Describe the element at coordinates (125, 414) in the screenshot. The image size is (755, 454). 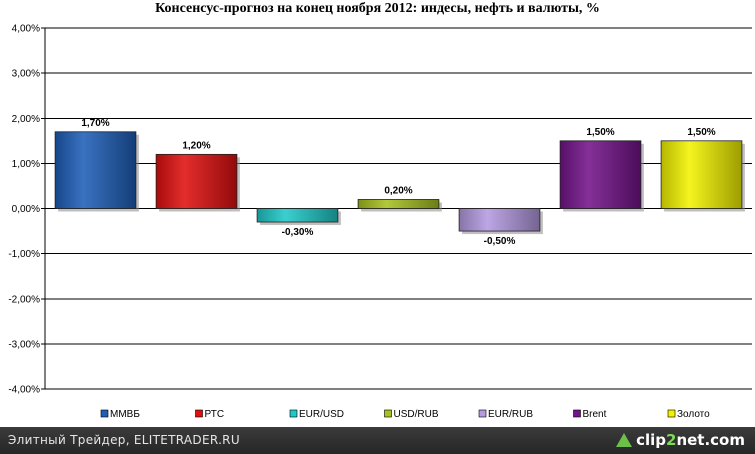
I see `legend-entry: ММВБ` at that location.